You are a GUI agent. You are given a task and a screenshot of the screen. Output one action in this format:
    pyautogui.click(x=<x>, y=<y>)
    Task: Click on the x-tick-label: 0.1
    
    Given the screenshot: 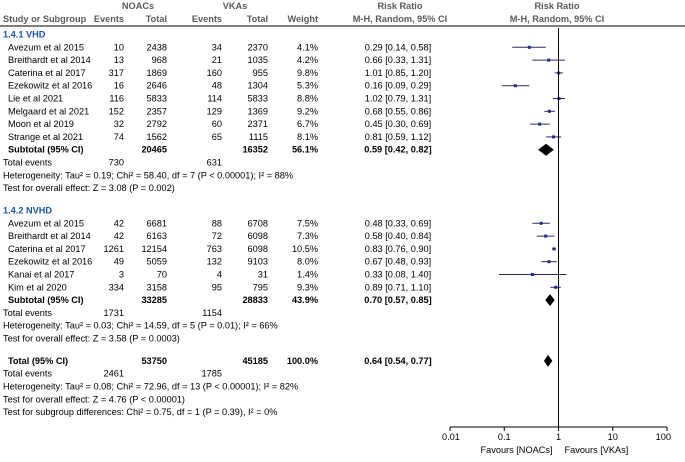 What is the action you would take?
    pyautogui.click(x=504, y=437)
    